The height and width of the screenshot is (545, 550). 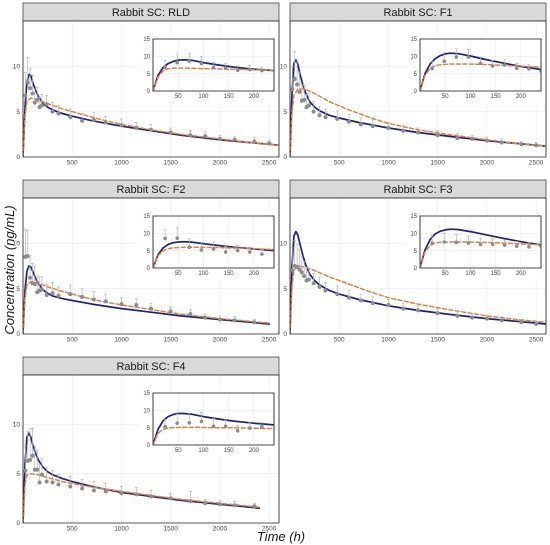 What do you see at coordinates (229, 97) in the screenshot?
I see `x-tick-label: 150` at bounding box center [229, 97].